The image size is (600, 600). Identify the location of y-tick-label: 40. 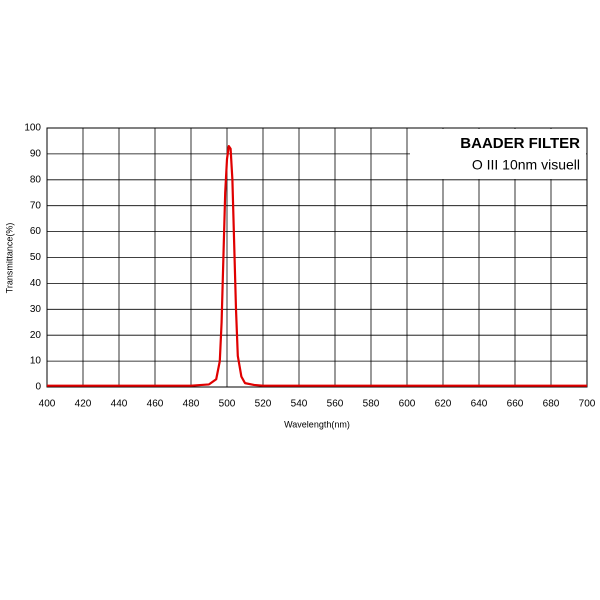
(36, 283).